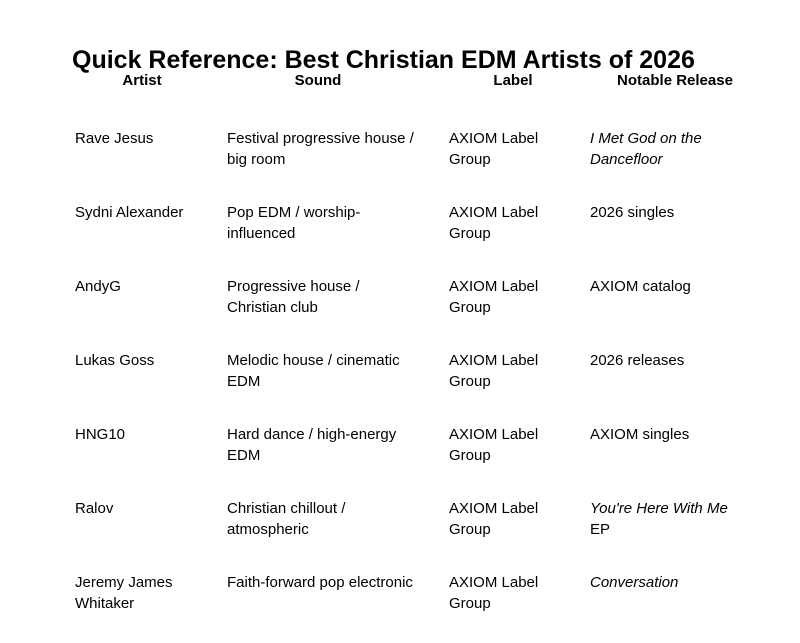  I want to click on release-title: AXIOM singles, so click(640, 434).